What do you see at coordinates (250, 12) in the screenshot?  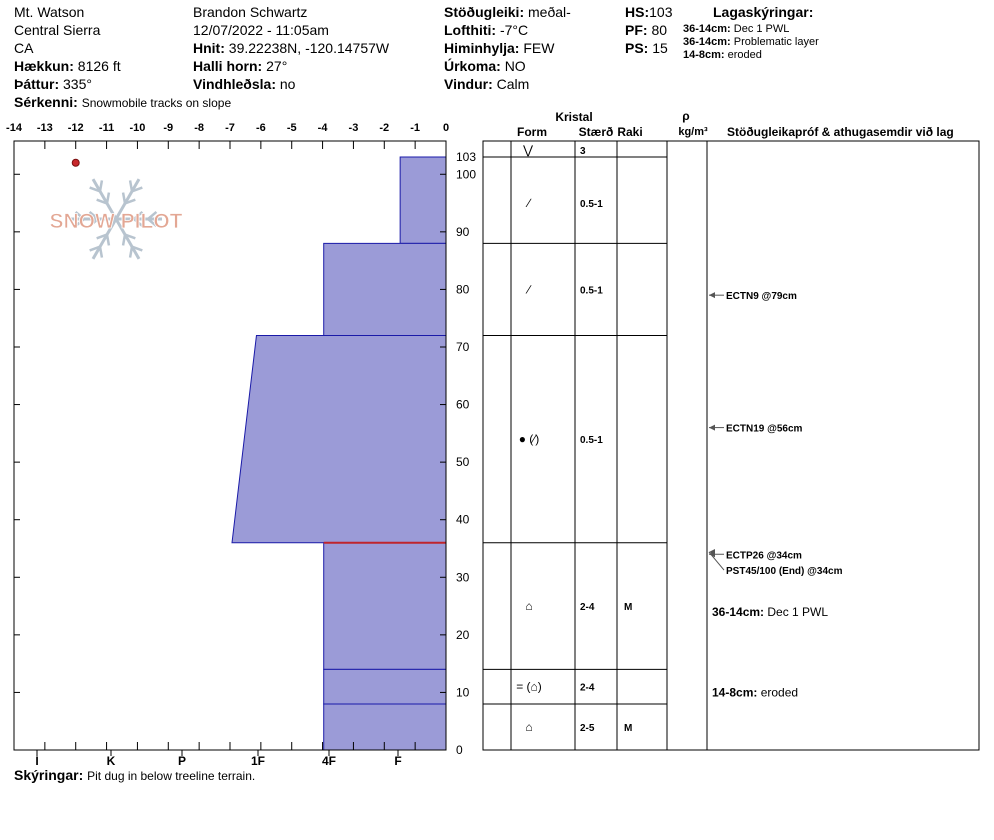 I see `observer: Brandon Schwartz` at bounding box center [250, 12].